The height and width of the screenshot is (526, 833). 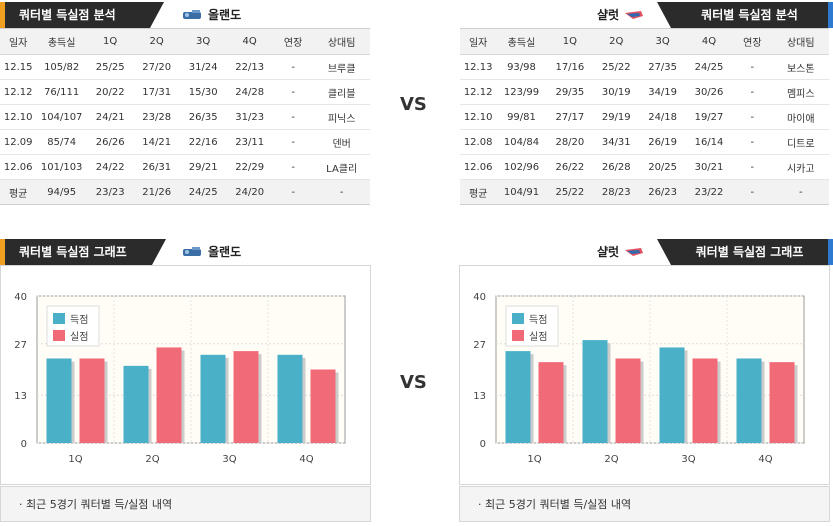 What do you see at coordinates (800, 167) in the screenshot?
I see `table-cell: 시카고` at bounding box center [800, 167].